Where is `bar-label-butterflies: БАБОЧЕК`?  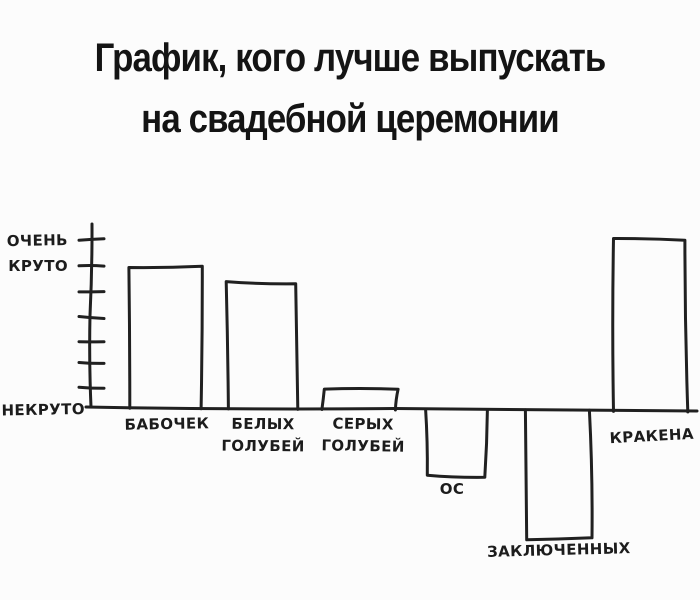 bar-label-butterflies: БАБОЧЕК is located at coordinates (166, 423).